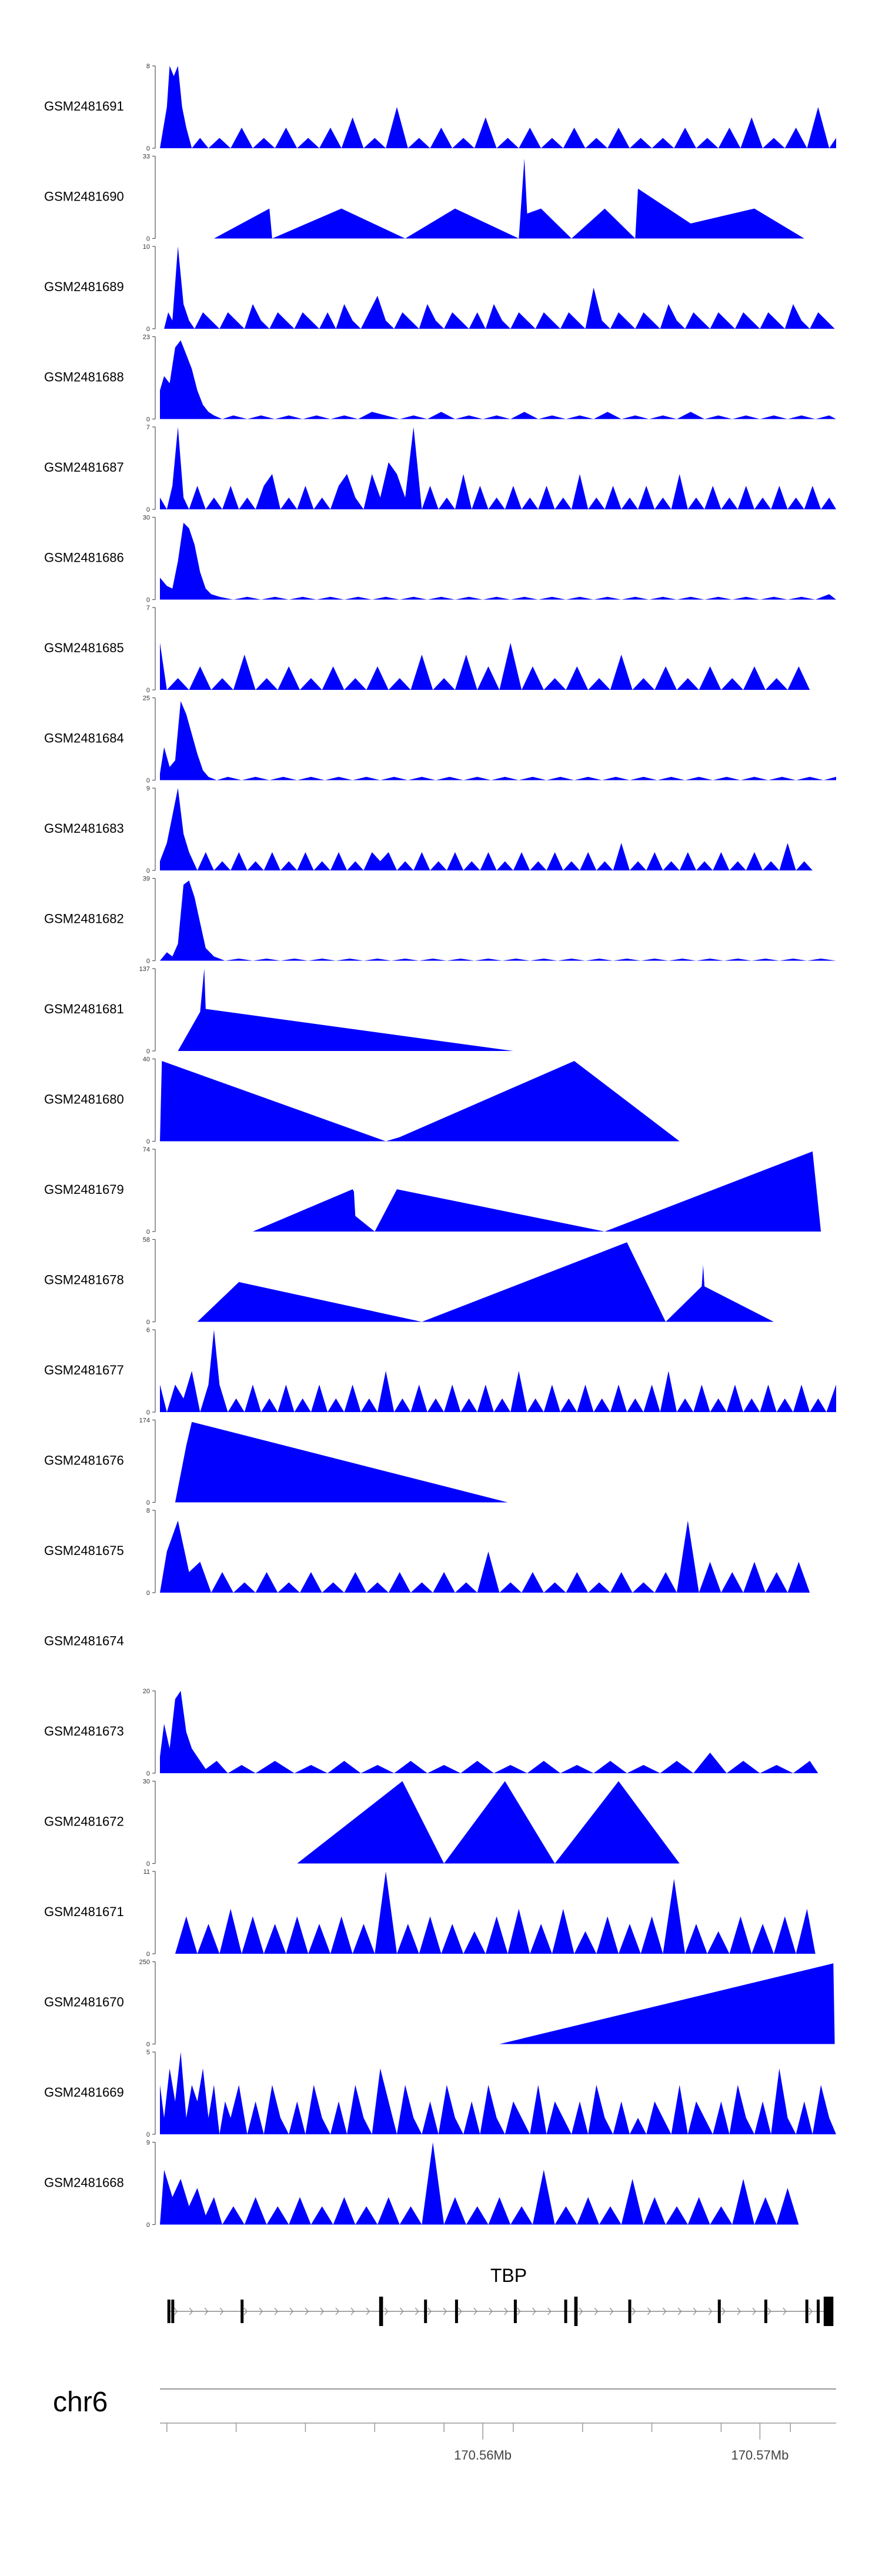 Image resolution: width=882 pixels, height=2576 pixels. Describe the element at coordinates (146, 337) in the screenshot. I see `y-axis-max-label: 23` at that location.